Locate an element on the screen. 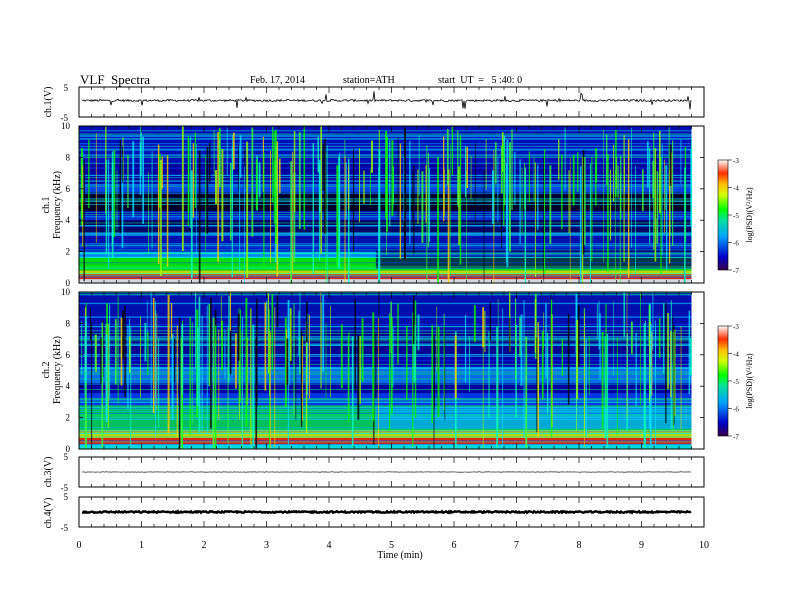  time-tick-label: 1 is located at coordinates (141, 545).